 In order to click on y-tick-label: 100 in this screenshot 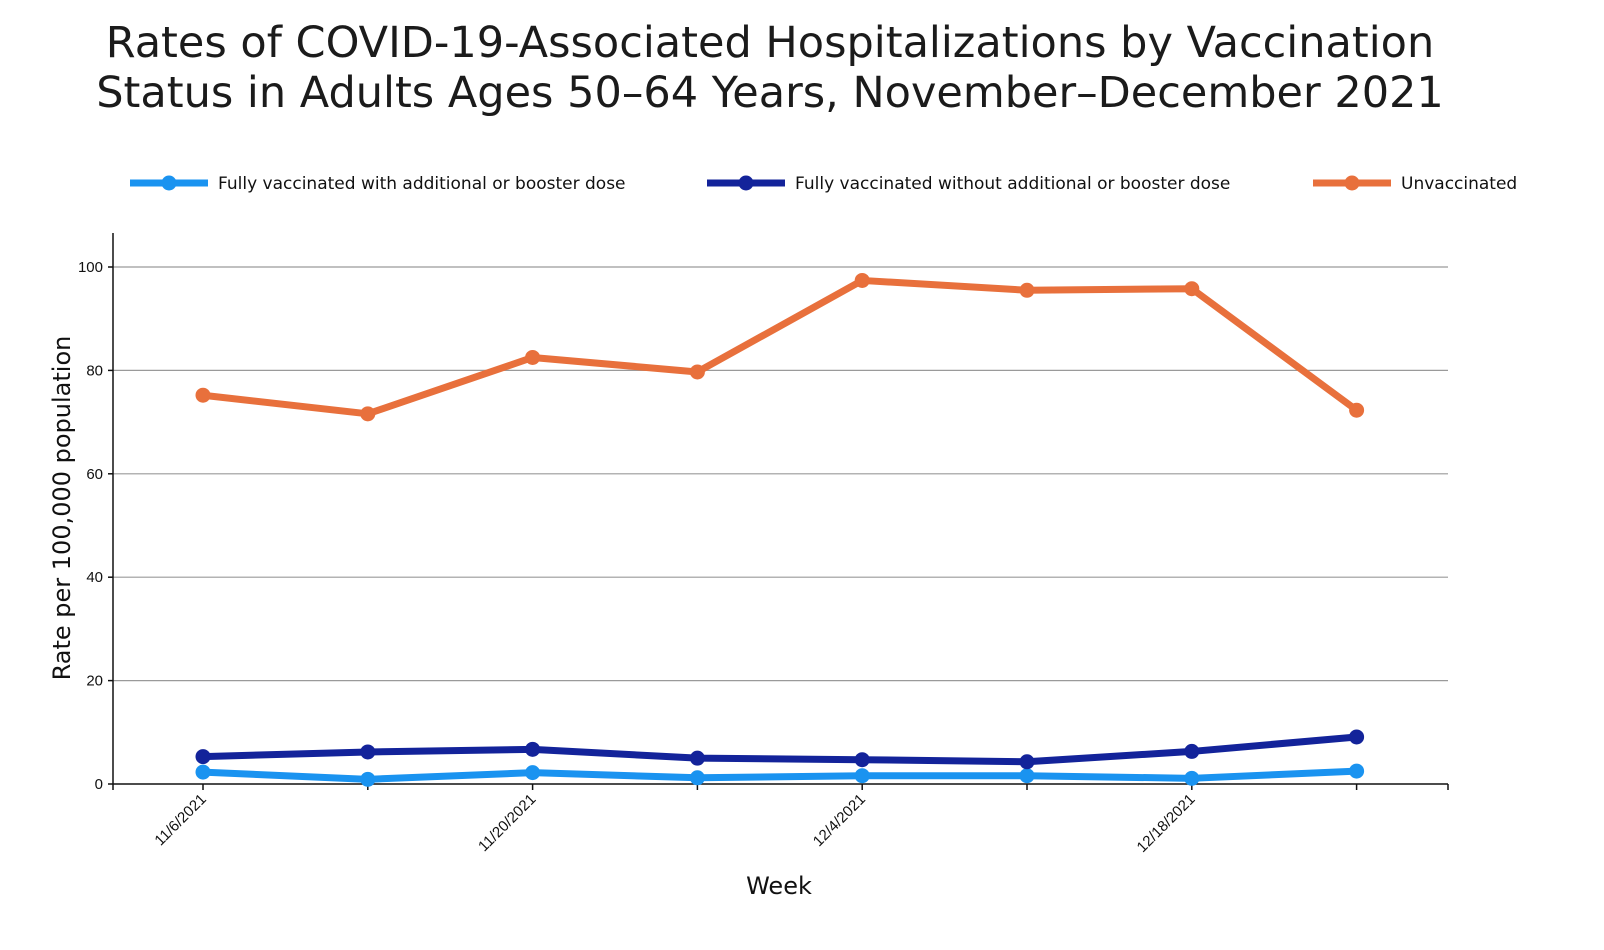, I will do `click(90, 267)`.